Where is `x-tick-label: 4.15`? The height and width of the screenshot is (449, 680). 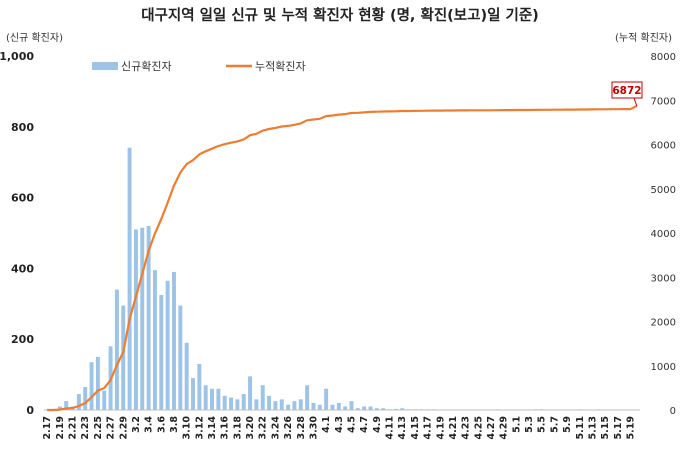
x-tick-label: 4.15 is located at coordinates (415, 427).